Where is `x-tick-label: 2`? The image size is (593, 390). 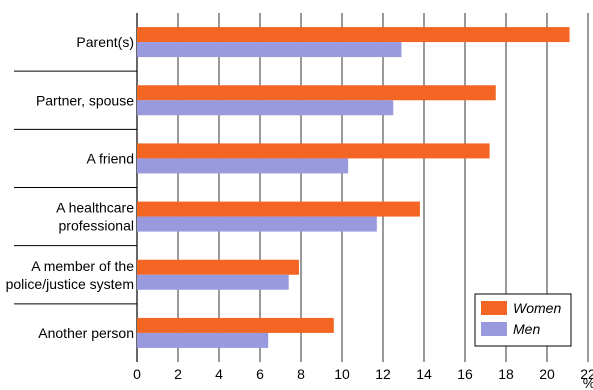
x-tick-label: 2 is located at coordinates (178, 374).